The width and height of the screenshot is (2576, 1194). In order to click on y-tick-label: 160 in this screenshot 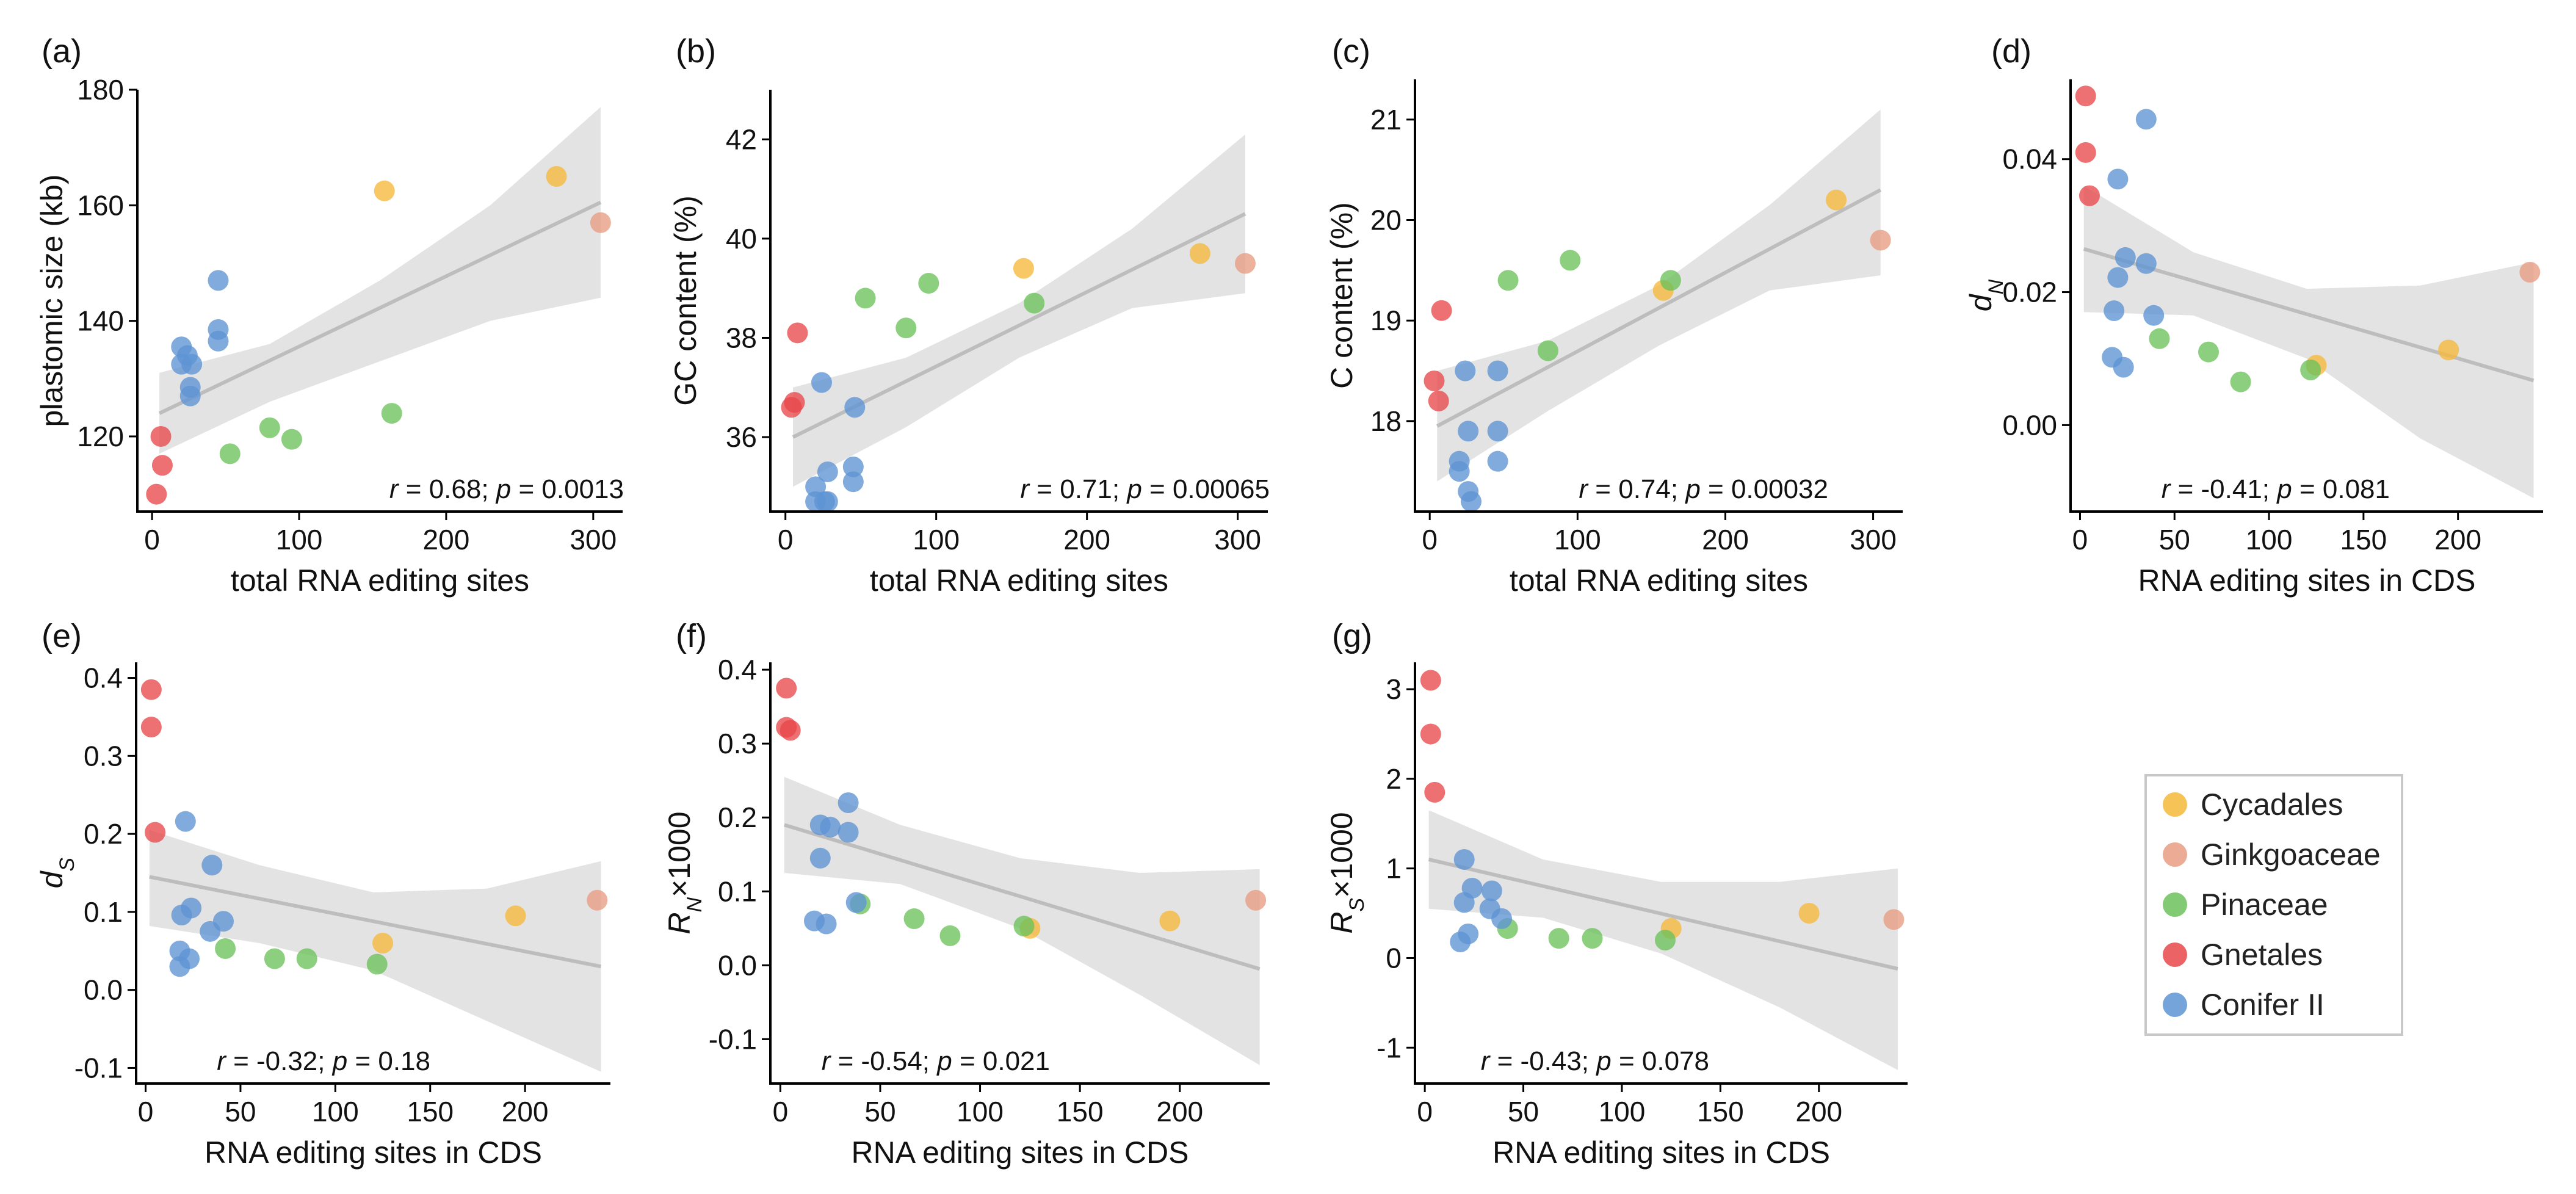, I will do `click(100, 205)`.